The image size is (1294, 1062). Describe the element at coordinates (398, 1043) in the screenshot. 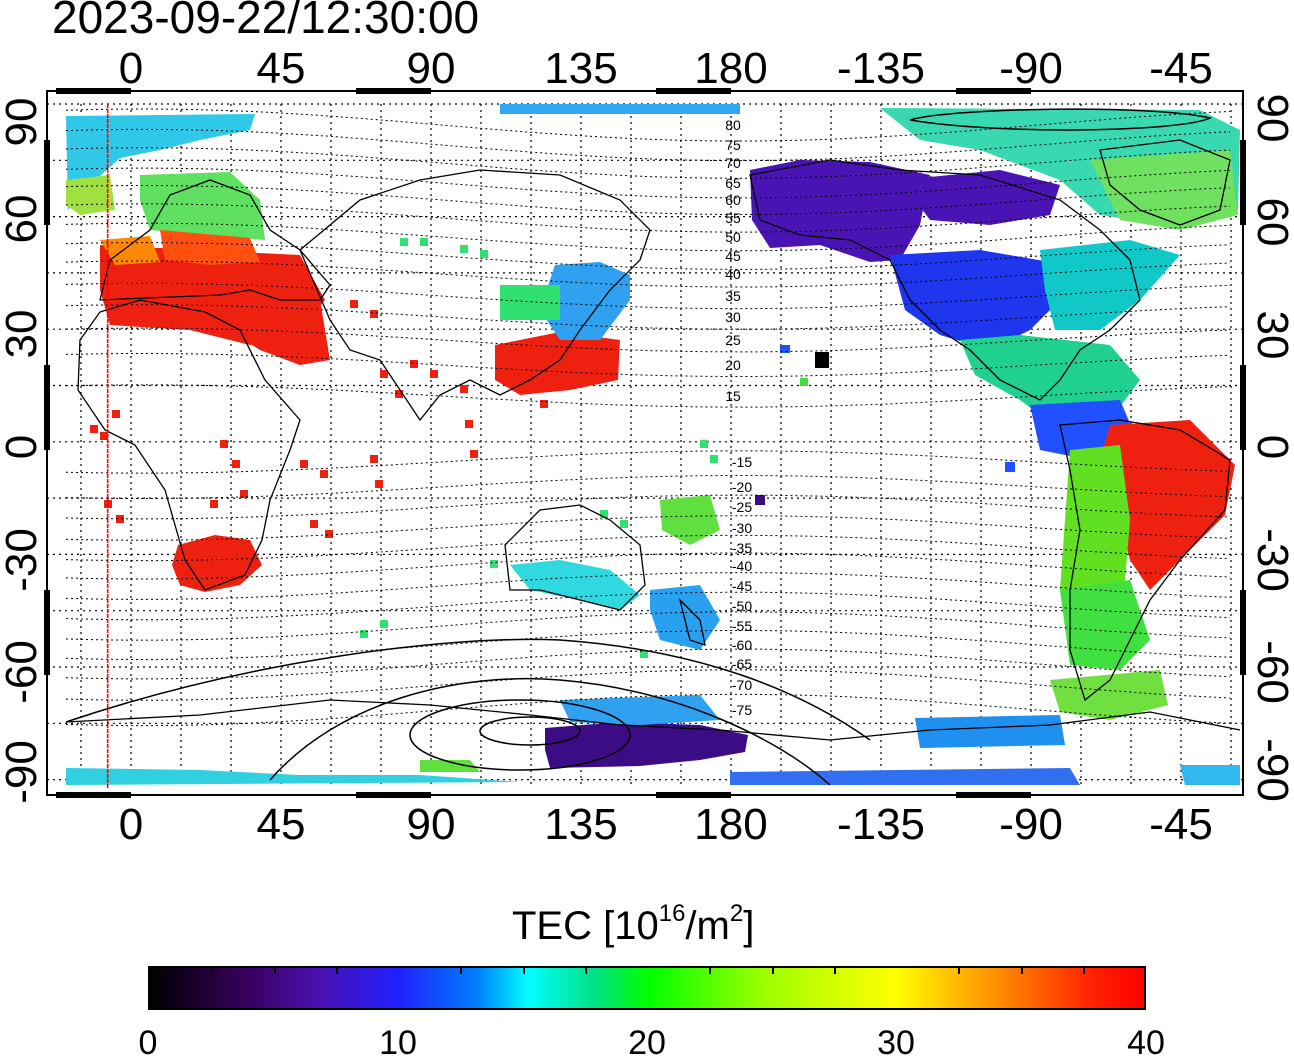

I see `colorbar-label: 10` at that location.